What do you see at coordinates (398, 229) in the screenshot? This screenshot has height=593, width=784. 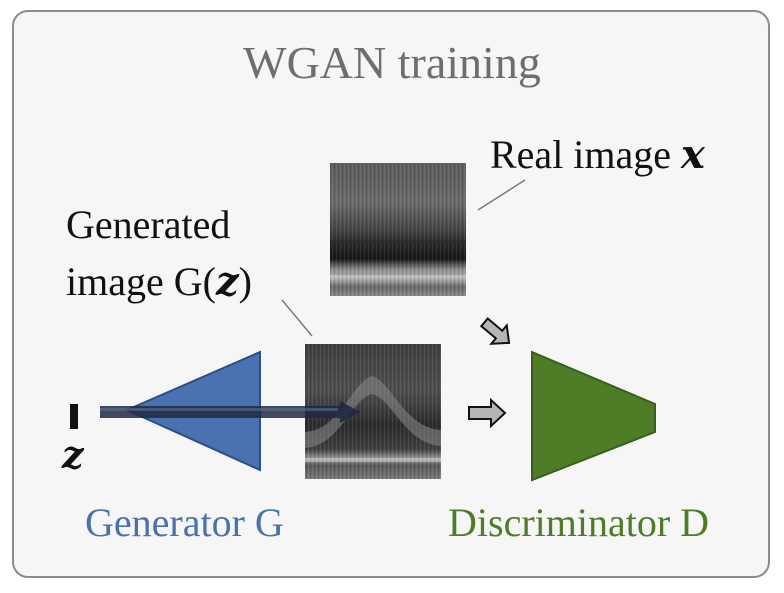 I see `real-image` at bounding box center [398, 229].